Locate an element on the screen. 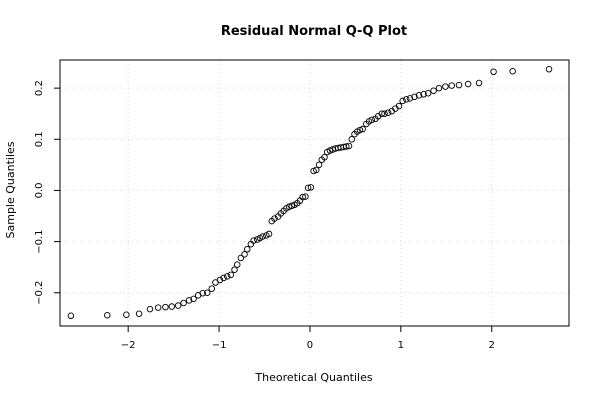 The width and height of the screenshot is (599, 400). y-tick-label: −0.2 is located at coordinates (39, 293).